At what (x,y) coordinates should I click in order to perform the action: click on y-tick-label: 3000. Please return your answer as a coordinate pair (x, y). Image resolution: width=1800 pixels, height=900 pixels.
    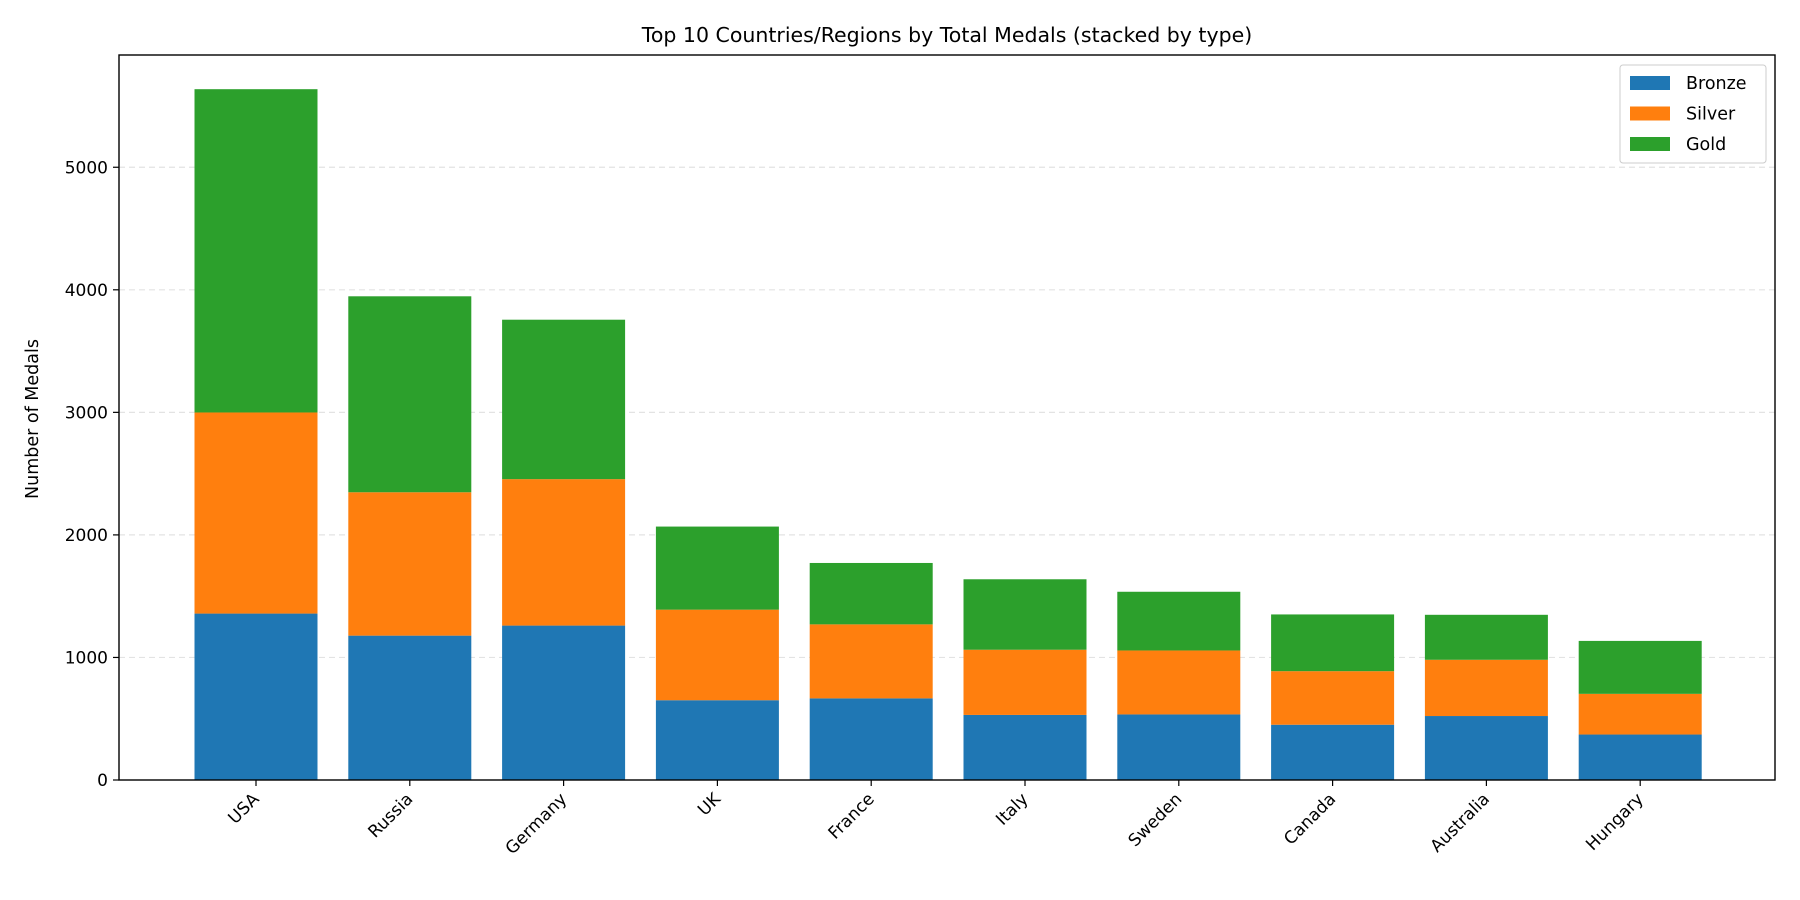
    Looking at the image, I should click on (86, 413).